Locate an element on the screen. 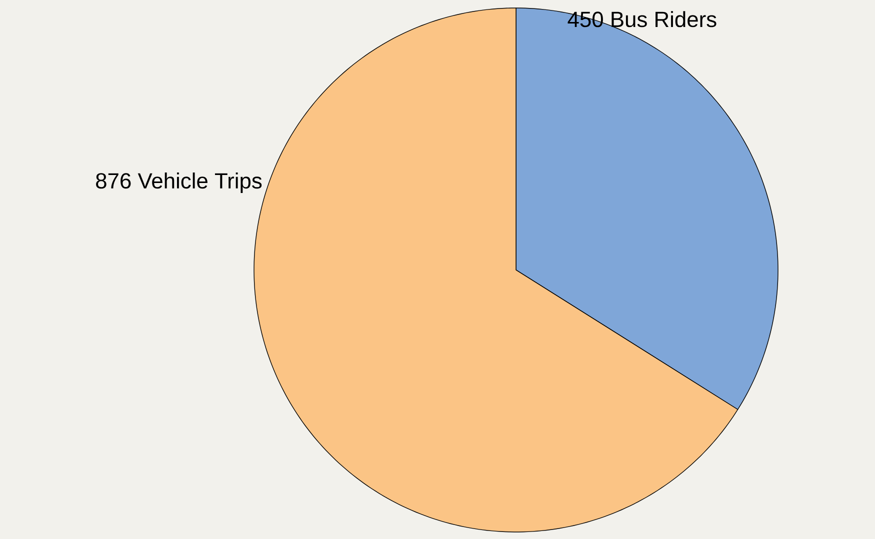 The width and height of the screenshot is (875, 539). slice-label: Vehicle Trips is located at coordinates (200, 182).